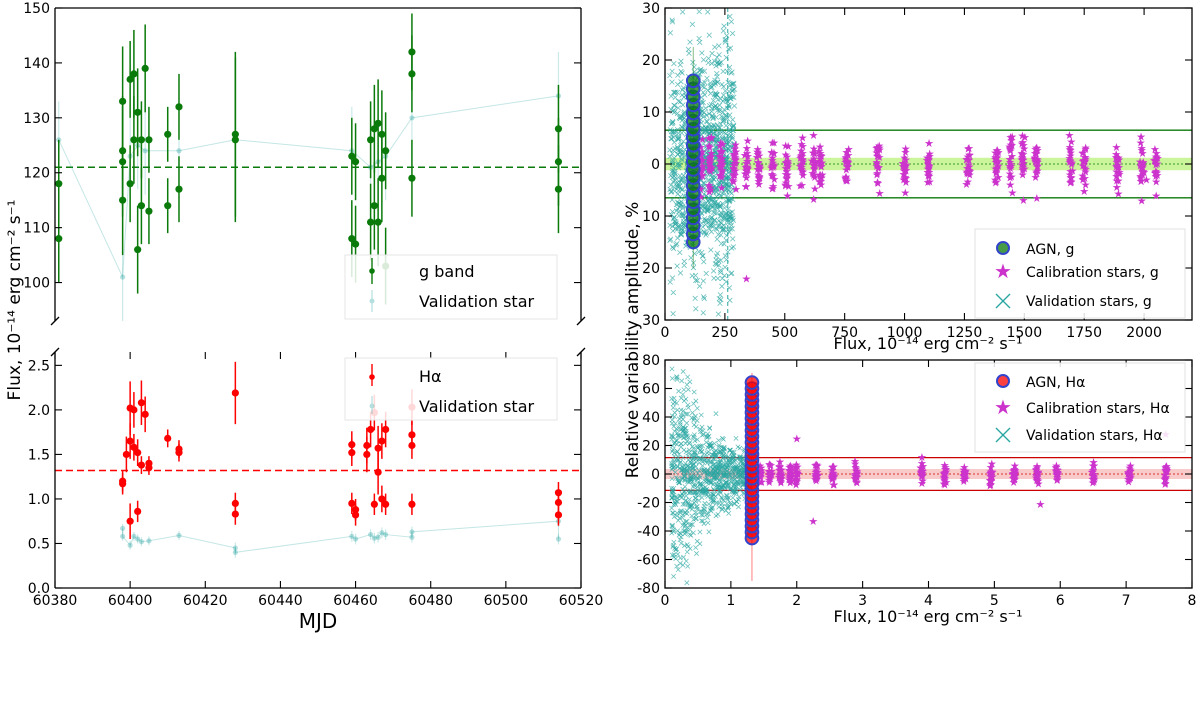  What do you see at coordinates (994, 601) in the screenshot?
I see `x-tick-label: 5` at bounding box center [994, 601].